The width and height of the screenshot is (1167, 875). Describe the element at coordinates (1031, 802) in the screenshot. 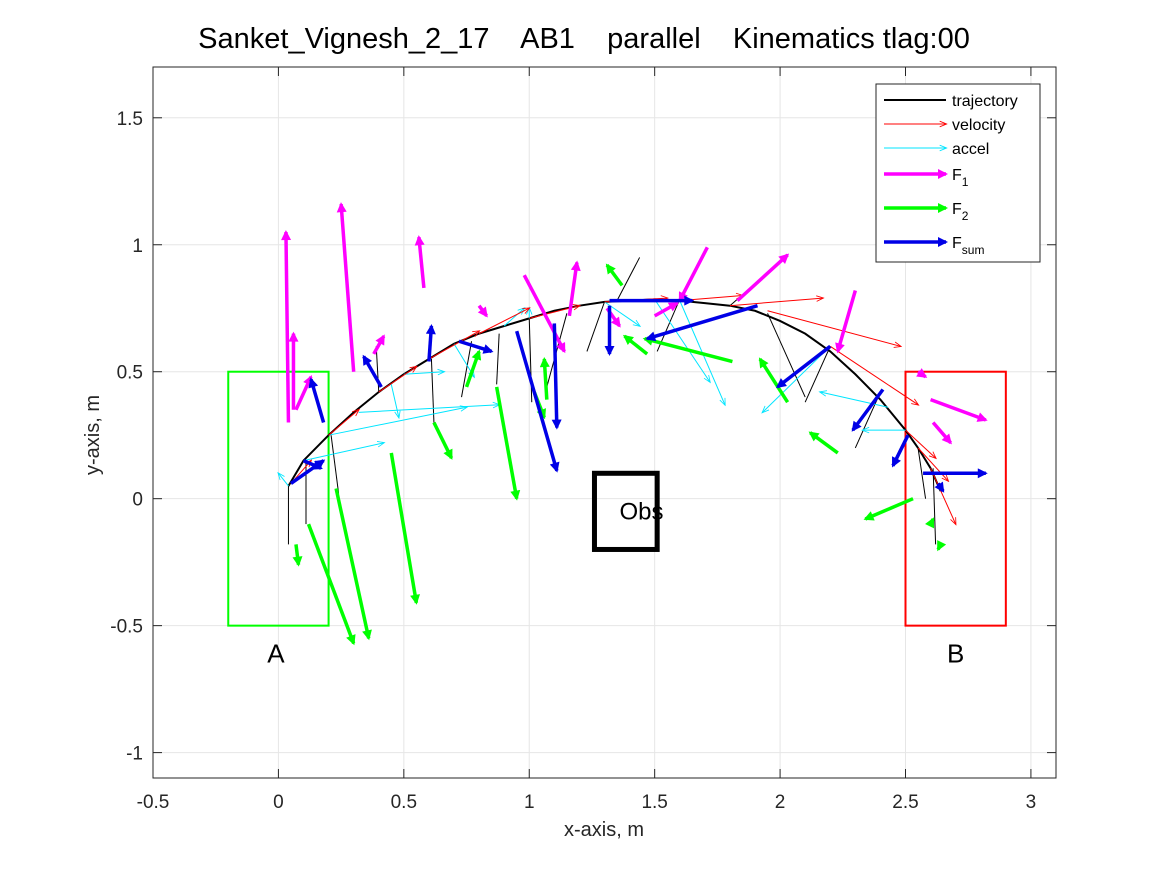

I see `x-tick-label: 3` at that location.